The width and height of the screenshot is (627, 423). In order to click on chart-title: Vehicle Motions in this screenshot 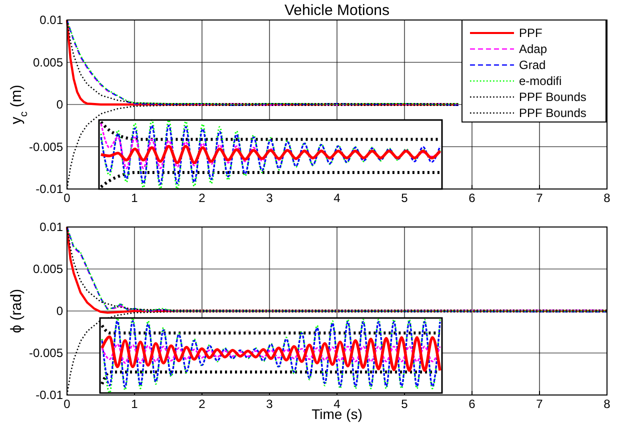, I will do `click(337, 10)`.